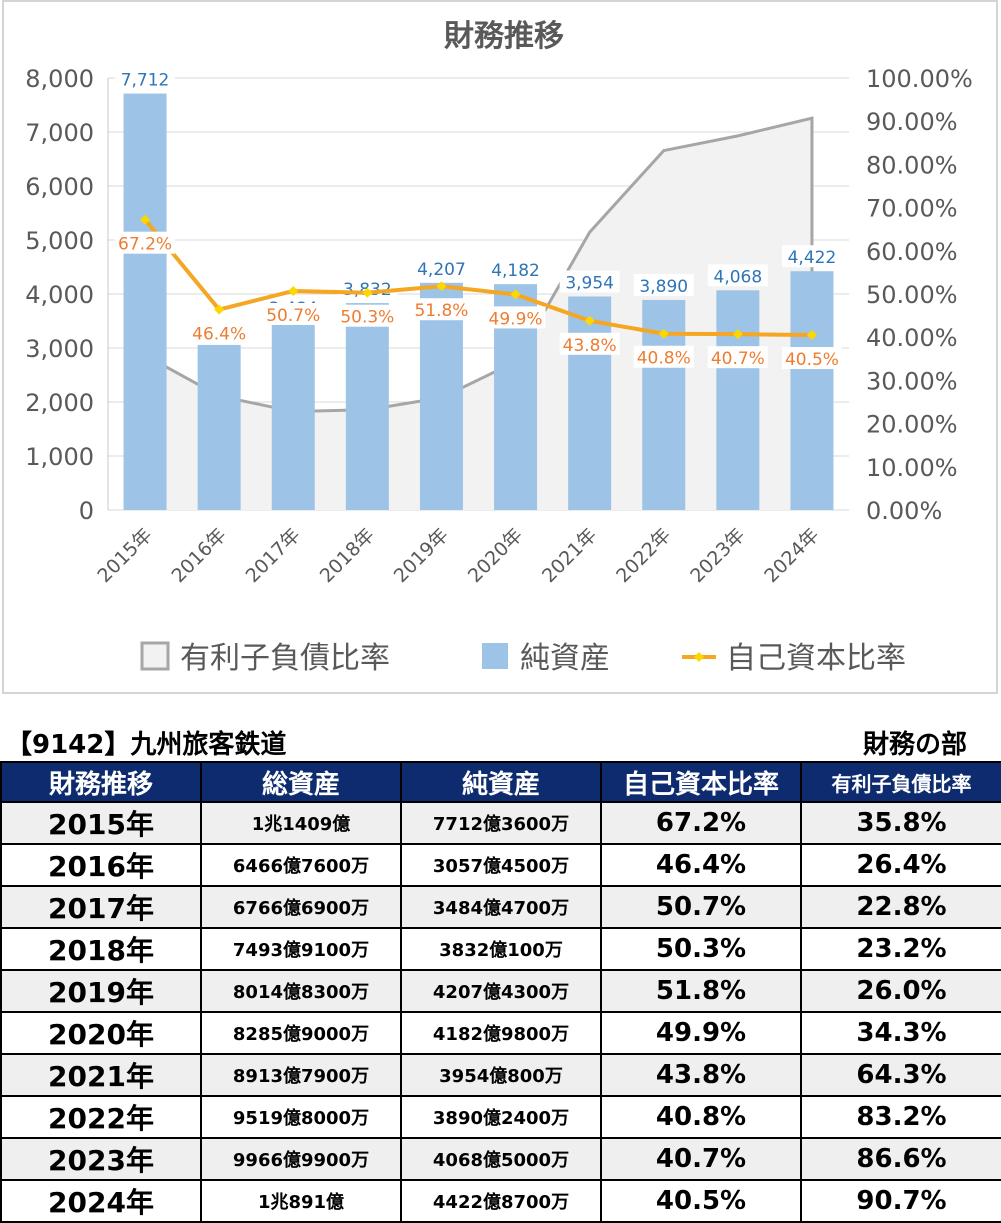  What do you see at coordinates (101, 1117) in the screenshot?
I see `cell-year: 2022年` at bounding box center [101, 1117].